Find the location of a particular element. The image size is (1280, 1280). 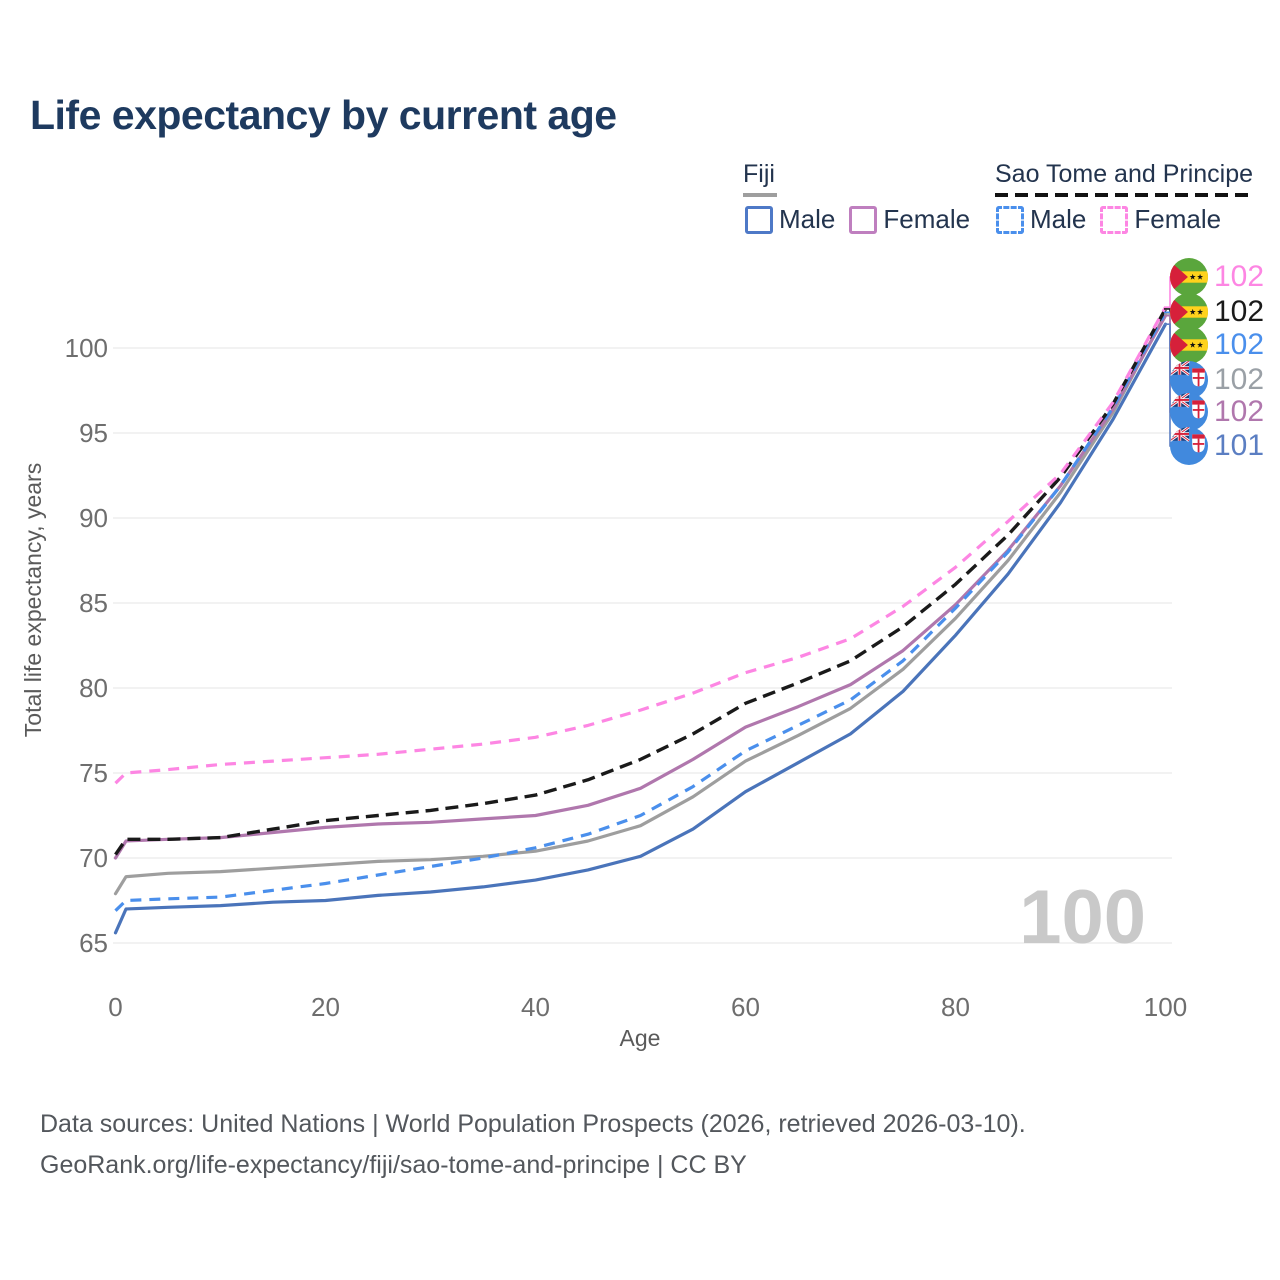

sao-tome-female-swatch-icon is located at coordinates (1114, 219).